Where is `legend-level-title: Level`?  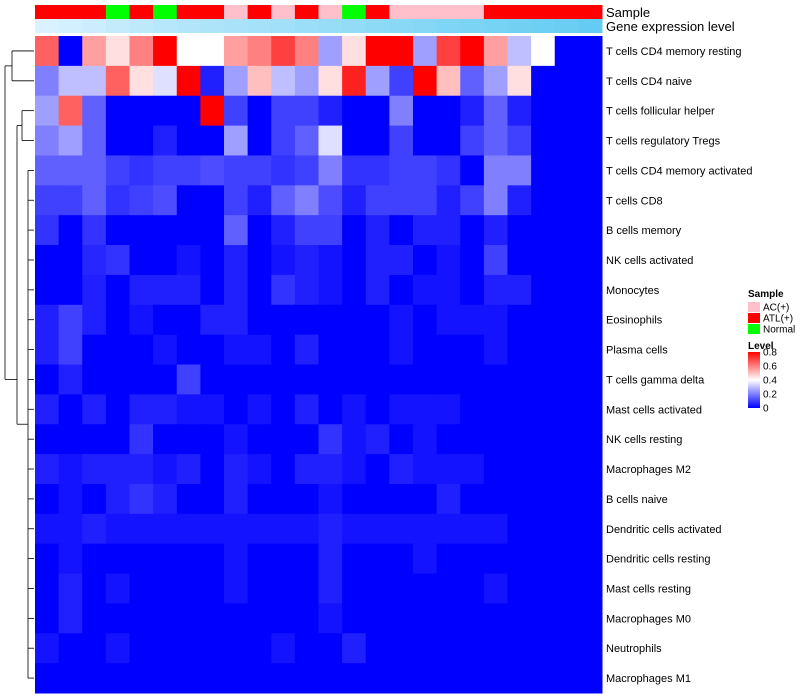
legend-level-title: Level is located at coordinates (761, 346).